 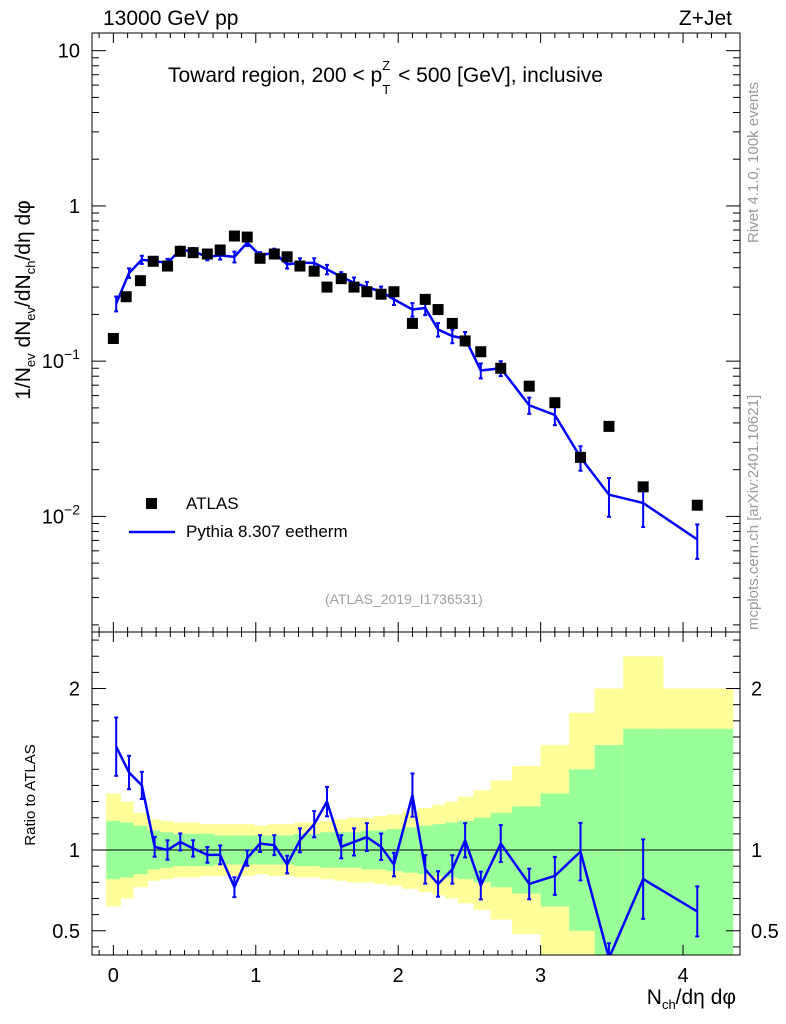 I want to click on xlabel-part-b: /dη dφ, so click(x=705, y=997).